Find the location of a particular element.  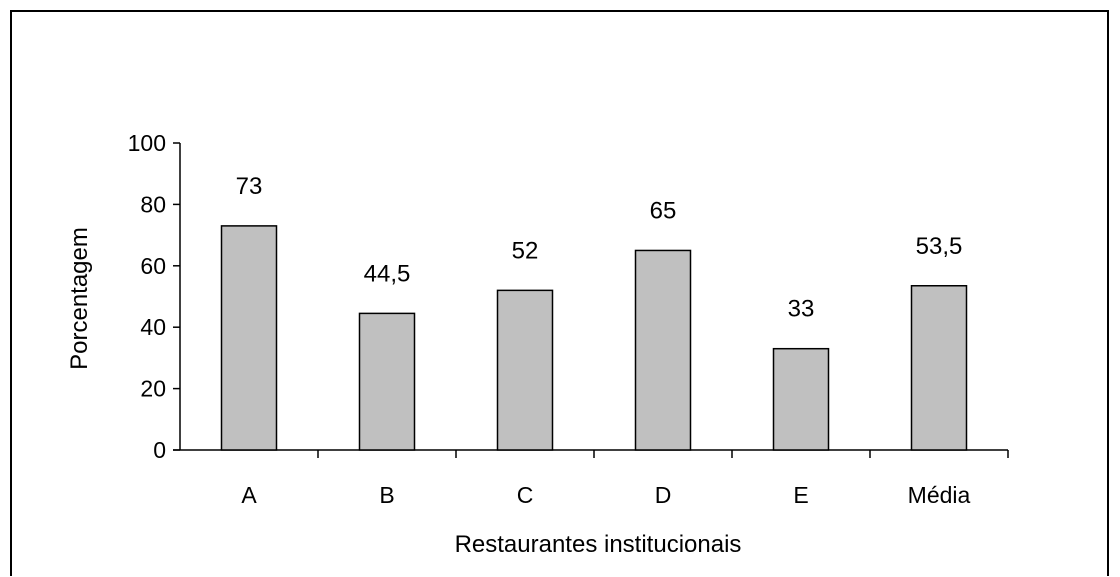

x-axis-title: Restaurantes institucionais is located at coordinates (598, 544).